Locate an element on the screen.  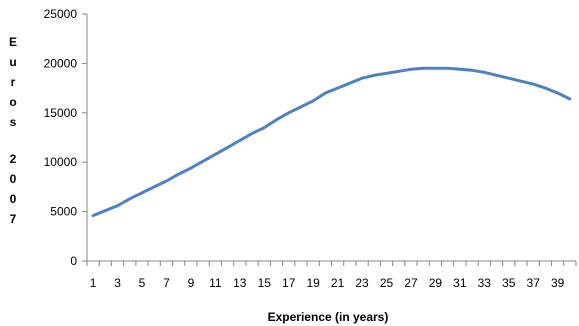
x-tick-label: 19 is located at coordinates (313, 283).